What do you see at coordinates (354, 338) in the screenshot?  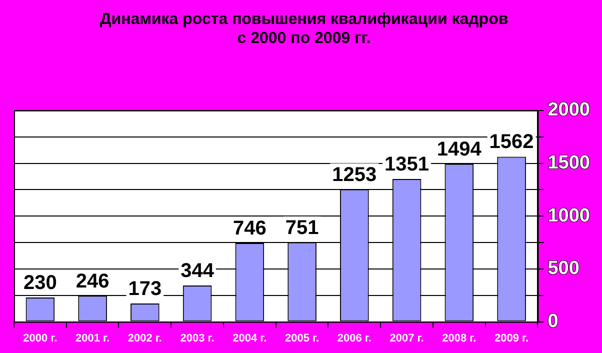 I see `x-tick-label: 2006 г.` at bounding box center [354, 338].